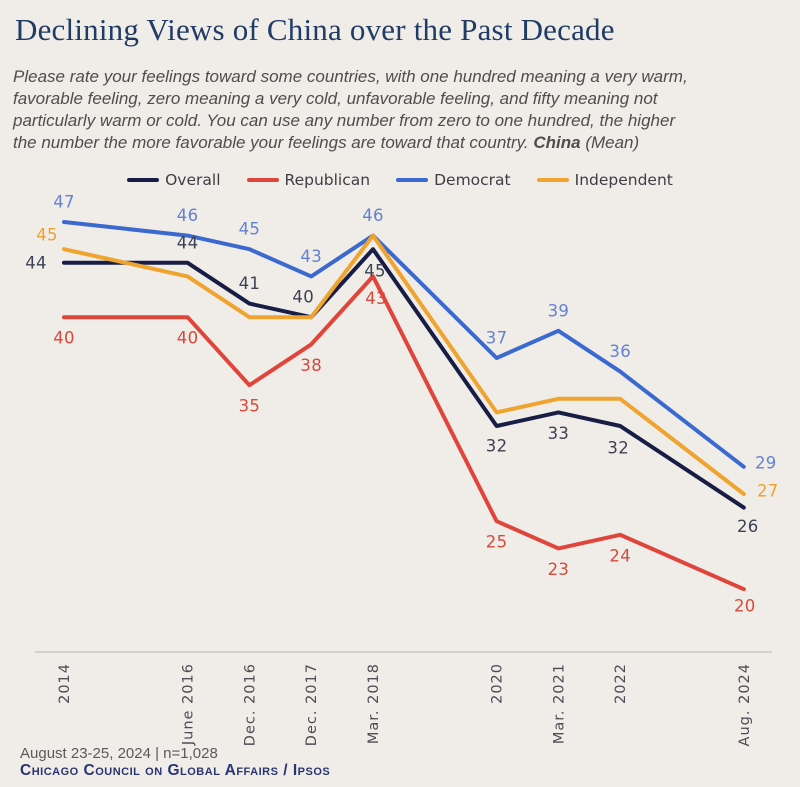 This screenshot has height=787, width=800. Describe the element at coordinates (412, 180) in the screenshot. I see `legend-swatch-democrat` at that location.